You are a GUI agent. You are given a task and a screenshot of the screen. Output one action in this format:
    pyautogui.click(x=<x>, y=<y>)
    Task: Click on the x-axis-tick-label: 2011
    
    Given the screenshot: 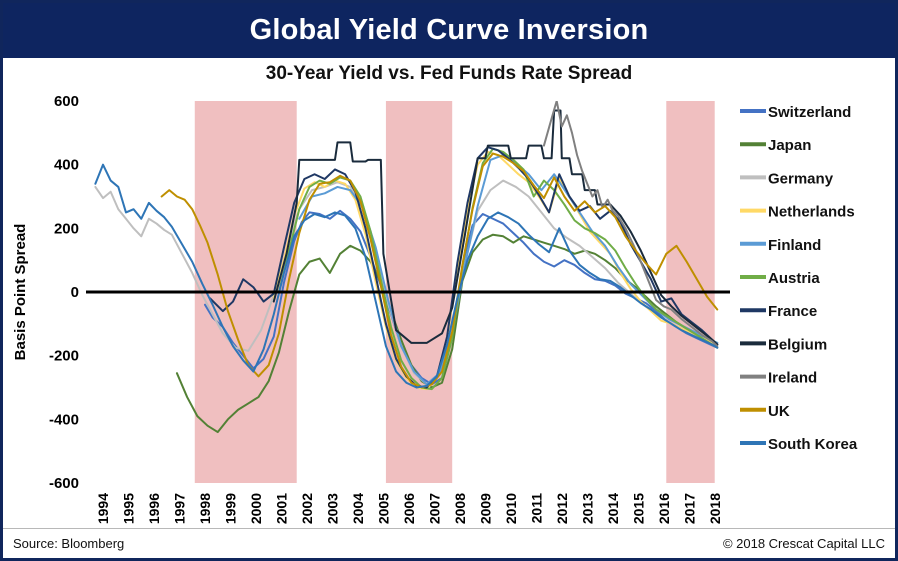 What is the action you would take?
    pyautogui.click(x=536, y=508)
    